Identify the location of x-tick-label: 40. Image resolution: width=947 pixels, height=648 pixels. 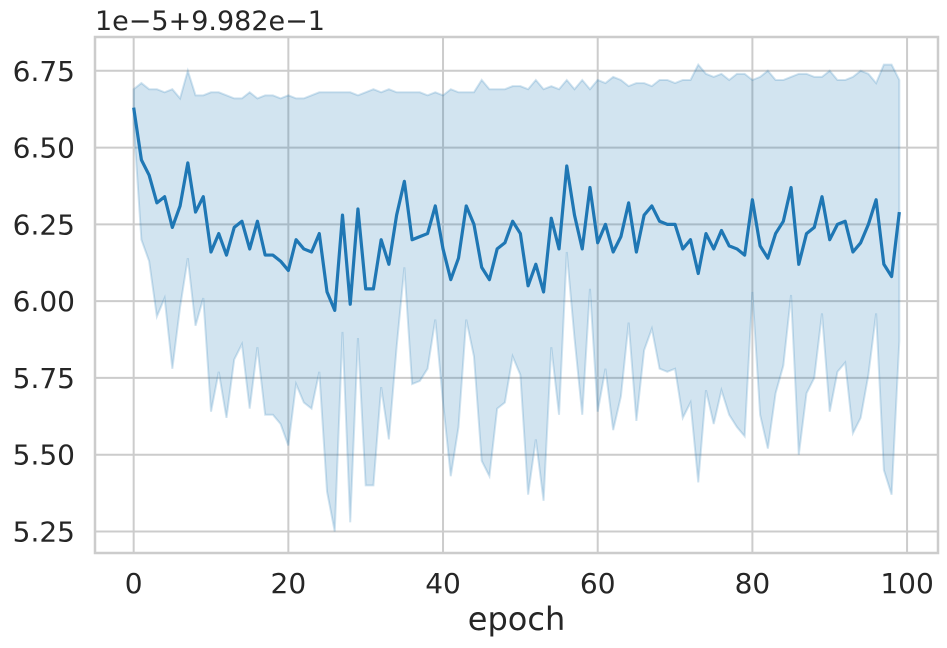
(443, 583).